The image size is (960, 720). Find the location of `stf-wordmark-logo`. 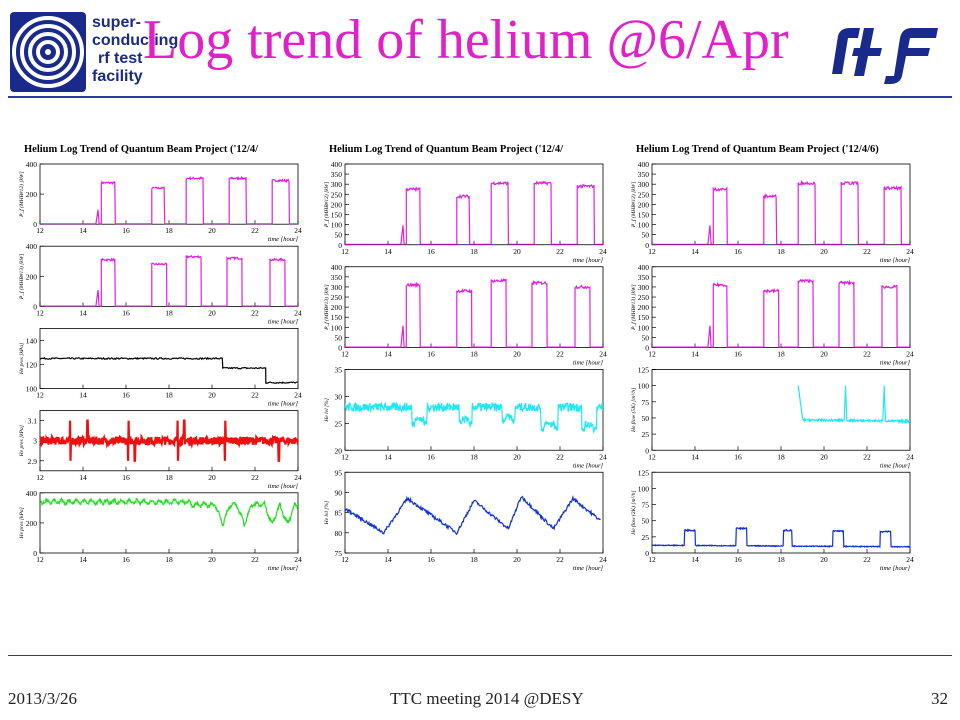

stf-wordmark-logo is located at coordinates (881, 56).